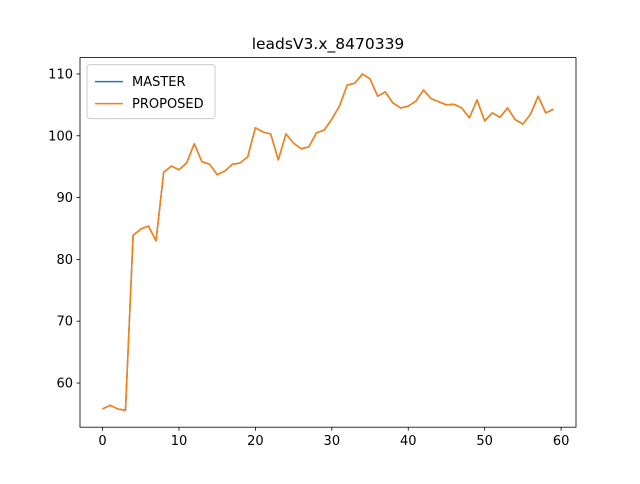  I want to click on x-tick-label: 30, so click(332, 441).